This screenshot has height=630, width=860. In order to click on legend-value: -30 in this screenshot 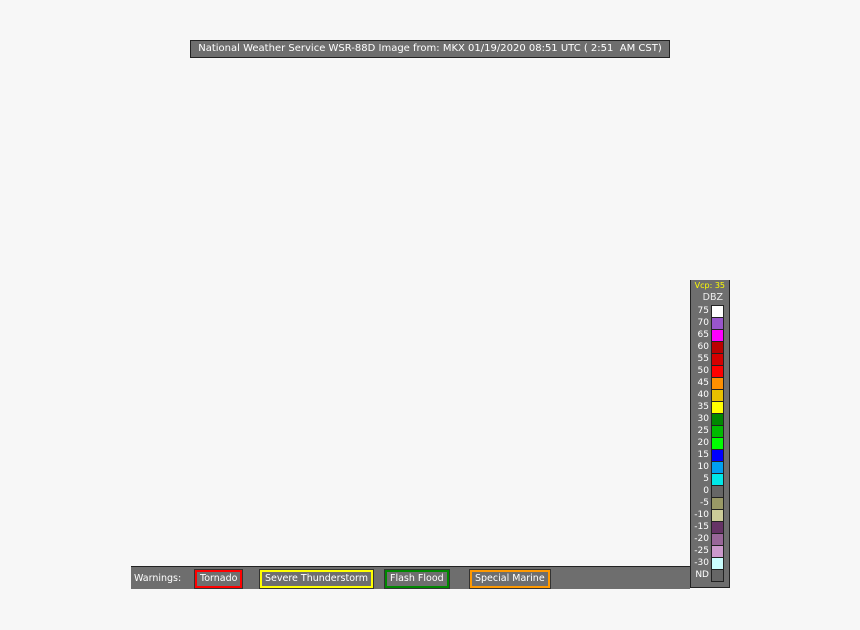, I will do `click(701, 563)`.